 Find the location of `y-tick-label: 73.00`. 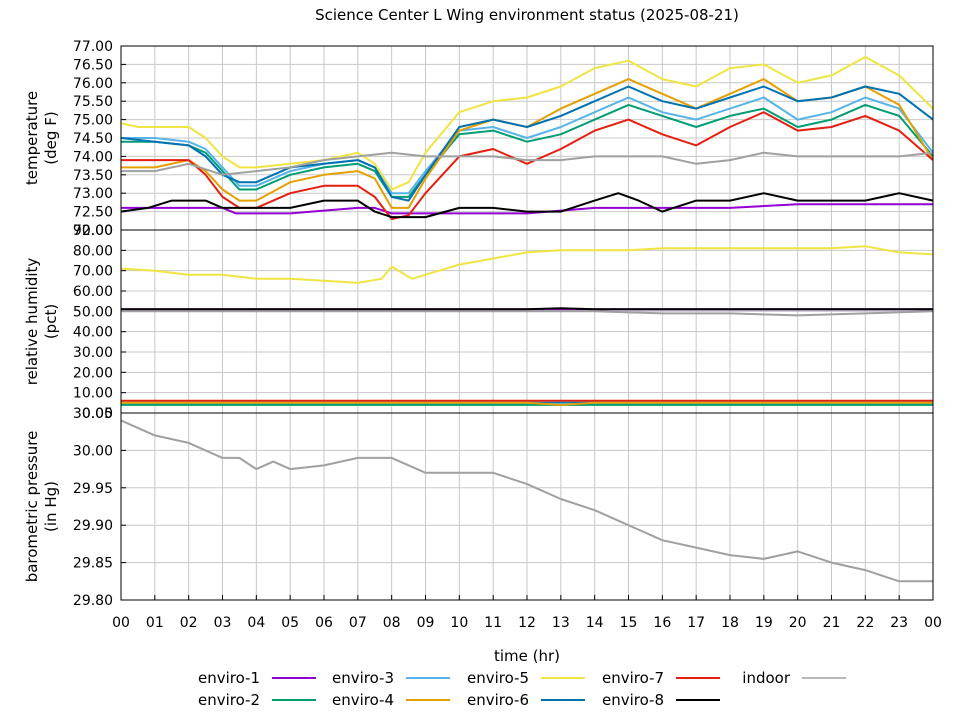

y-tick-label: 73.00 is located at coordinates (93, 194).